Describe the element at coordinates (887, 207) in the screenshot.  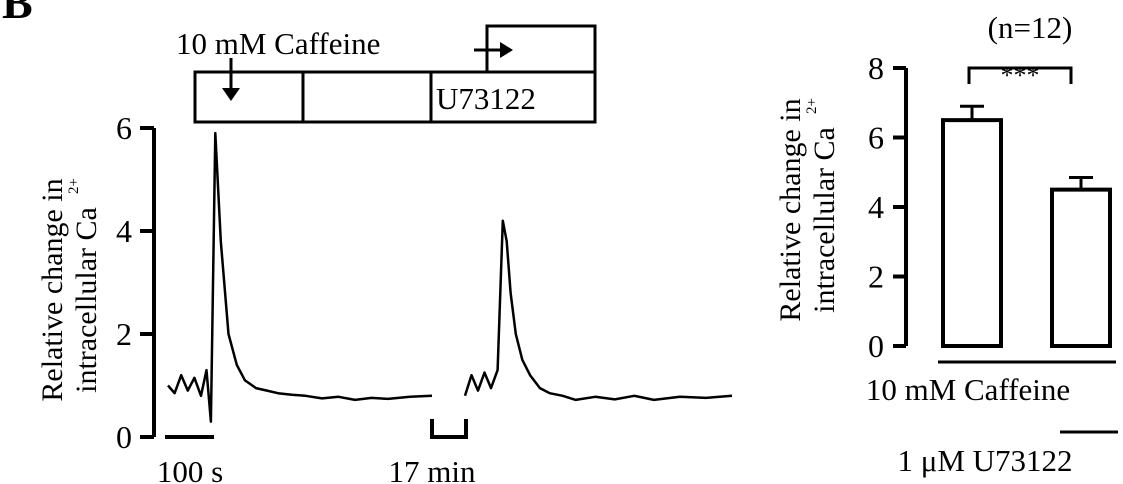
I see `bar-y-ticks: 0 2 4 6 8` at that location.